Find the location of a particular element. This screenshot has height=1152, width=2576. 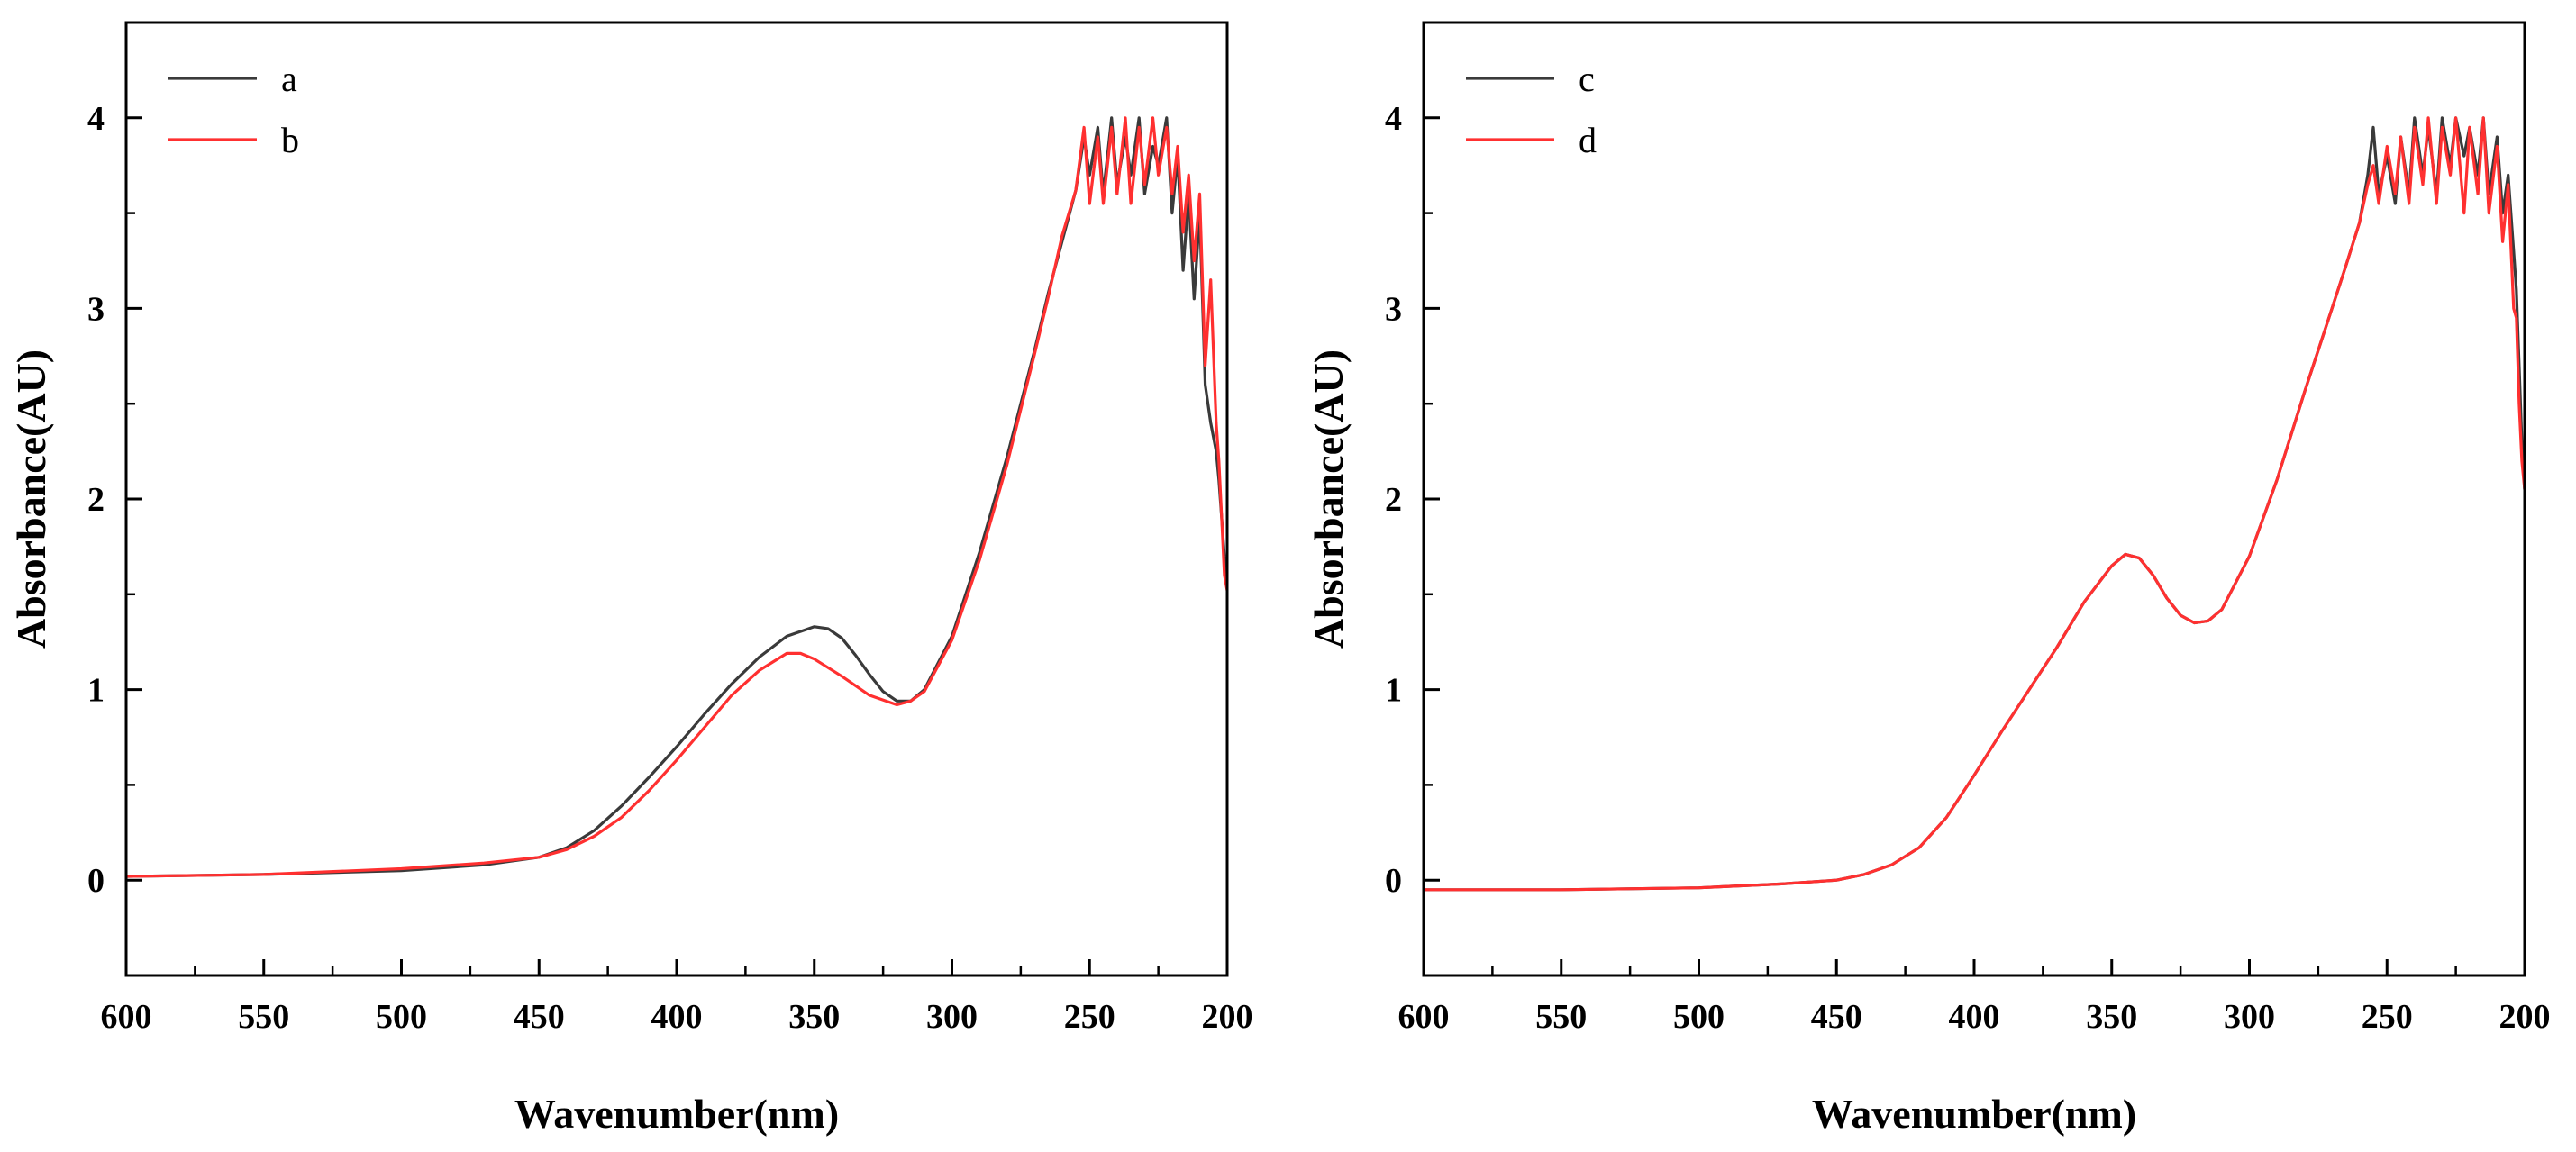

legend-label-c: c is located at coordinates (1587, 79).